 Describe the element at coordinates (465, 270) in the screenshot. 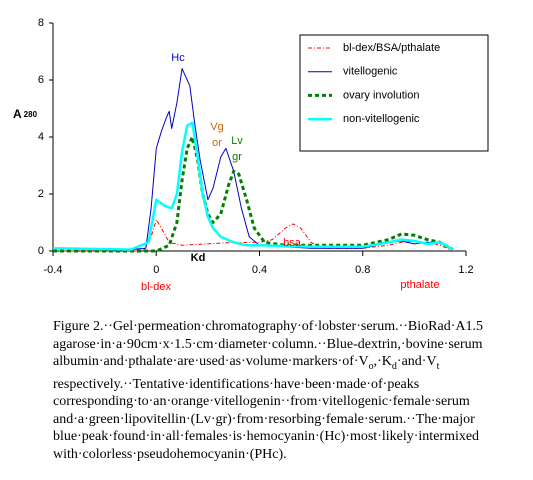

I see `x-tick-label: 1.2` at that location.